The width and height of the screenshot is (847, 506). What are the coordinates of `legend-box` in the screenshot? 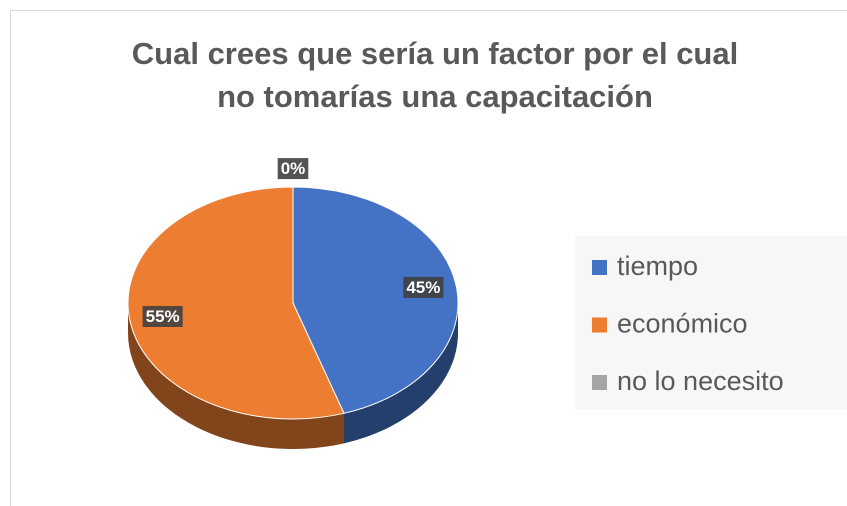 It's located at (711, 323).